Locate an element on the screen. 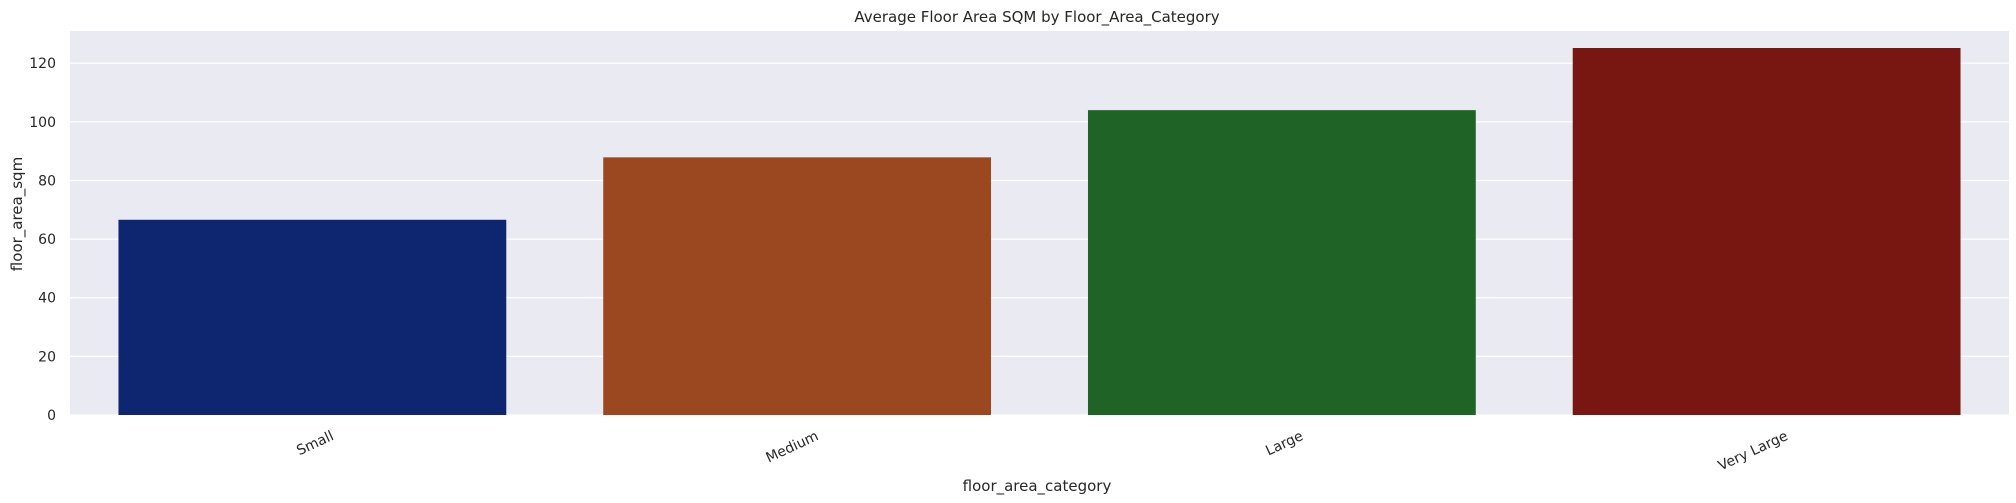  x-tick-label: Very Large is located at coordinates (1753, 451).